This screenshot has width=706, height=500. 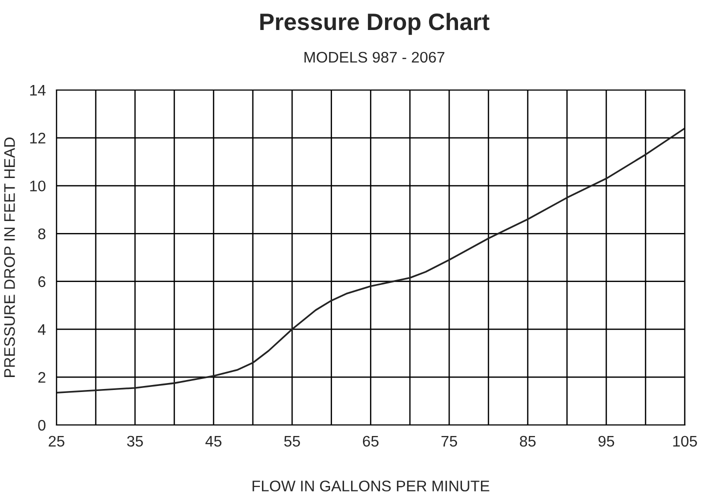 I want to click on x-tick-label: 25, so click(x=56, y=441).